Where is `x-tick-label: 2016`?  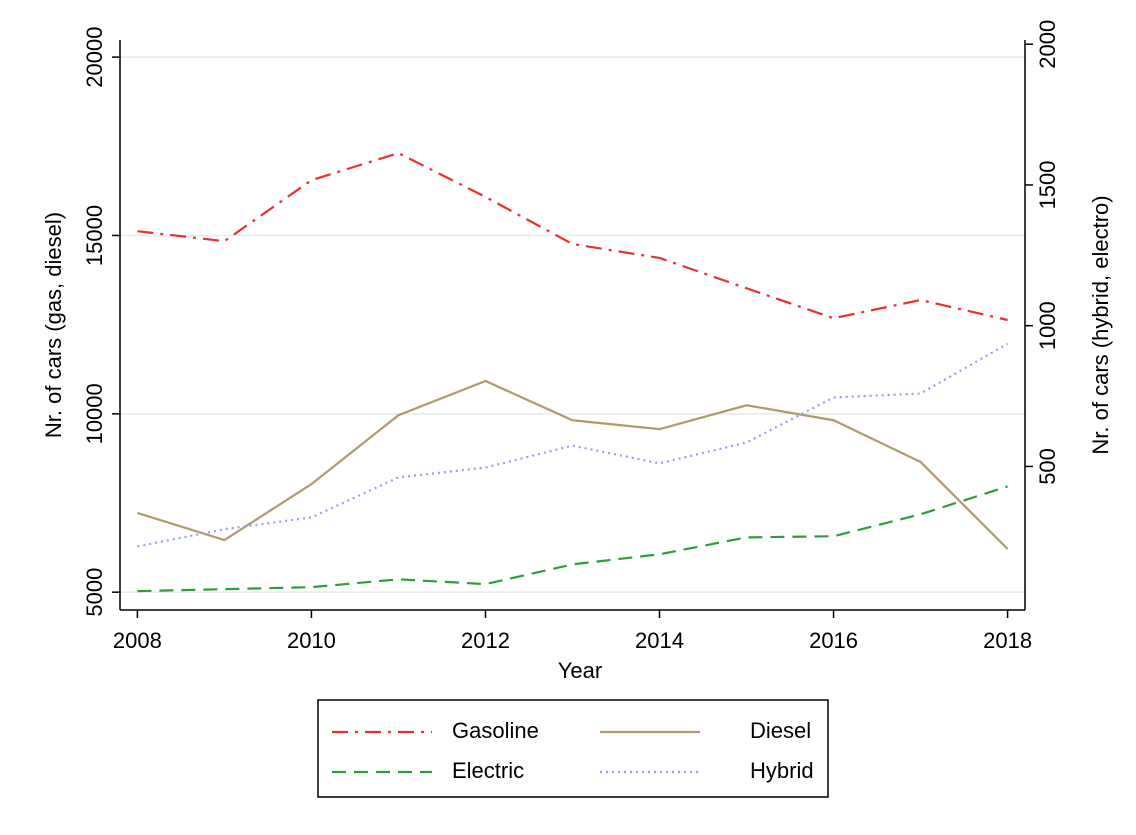
x-tick-label: 2016 is located at coordinates (833, 640).